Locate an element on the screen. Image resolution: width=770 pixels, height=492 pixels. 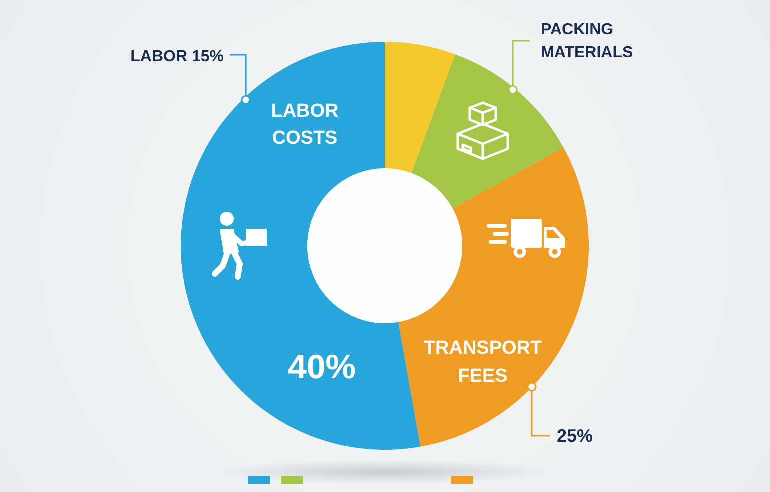
slice-label: TRANSPORT FEES is located at coordinates (483, 363).